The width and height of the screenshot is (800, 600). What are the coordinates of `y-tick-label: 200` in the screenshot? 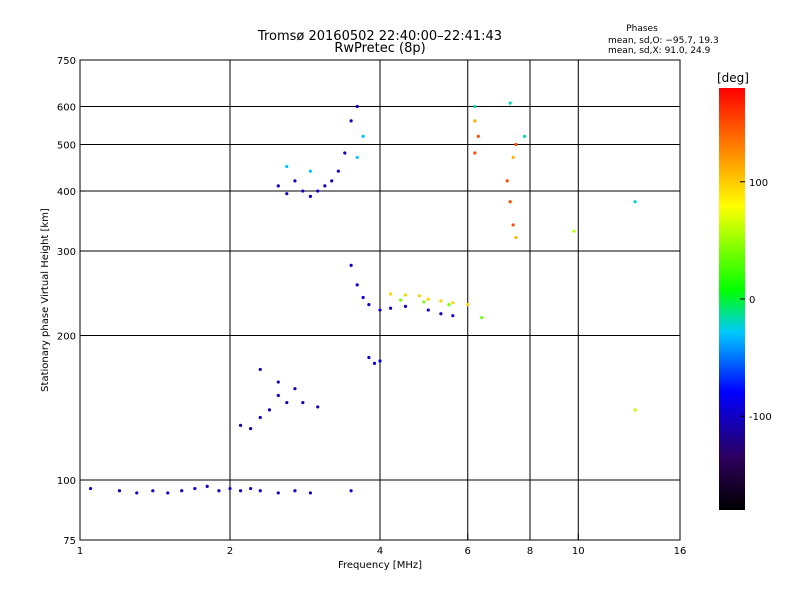 It's located at (66, 337).